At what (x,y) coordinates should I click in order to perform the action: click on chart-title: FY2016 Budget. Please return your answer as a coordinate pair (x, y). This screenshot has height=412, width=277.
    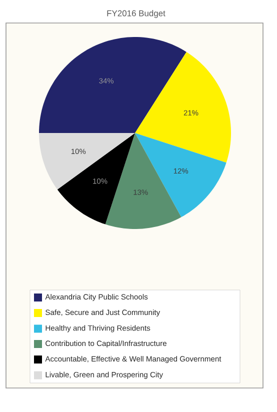
    Looking at the image, I should click on (136, 14).